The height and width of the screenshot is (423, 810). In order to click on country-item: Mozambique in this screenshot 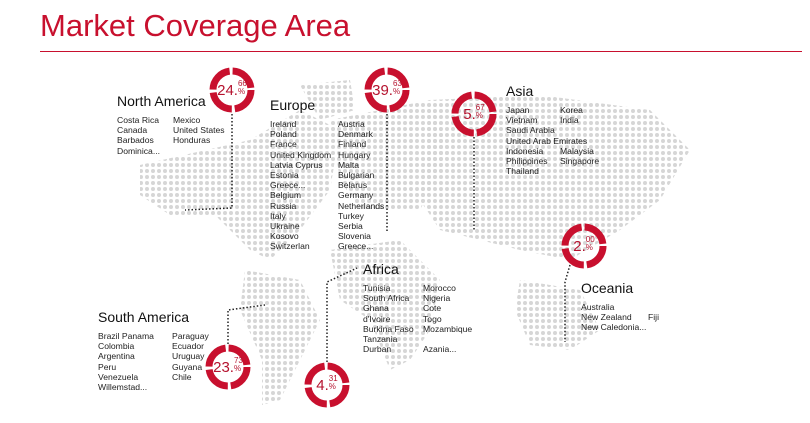, I will do `click(448, 328)`.